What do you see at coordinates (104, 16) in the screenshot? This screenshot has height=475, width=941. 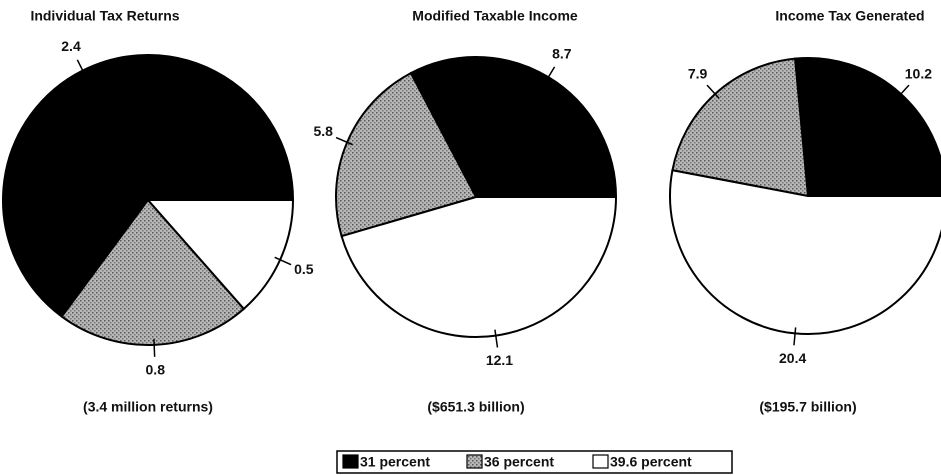 I see `chart-title: Individual Tax Returns` at bounding box center [104, 16].